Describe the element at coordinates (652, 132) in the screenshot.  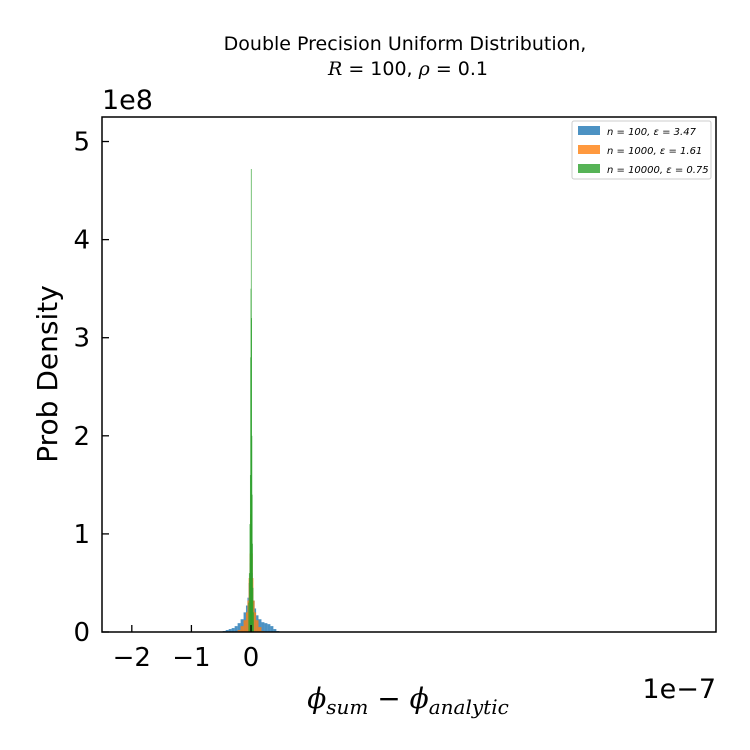
I see `legend-label: n = 100, ε = 3.47` at that location.